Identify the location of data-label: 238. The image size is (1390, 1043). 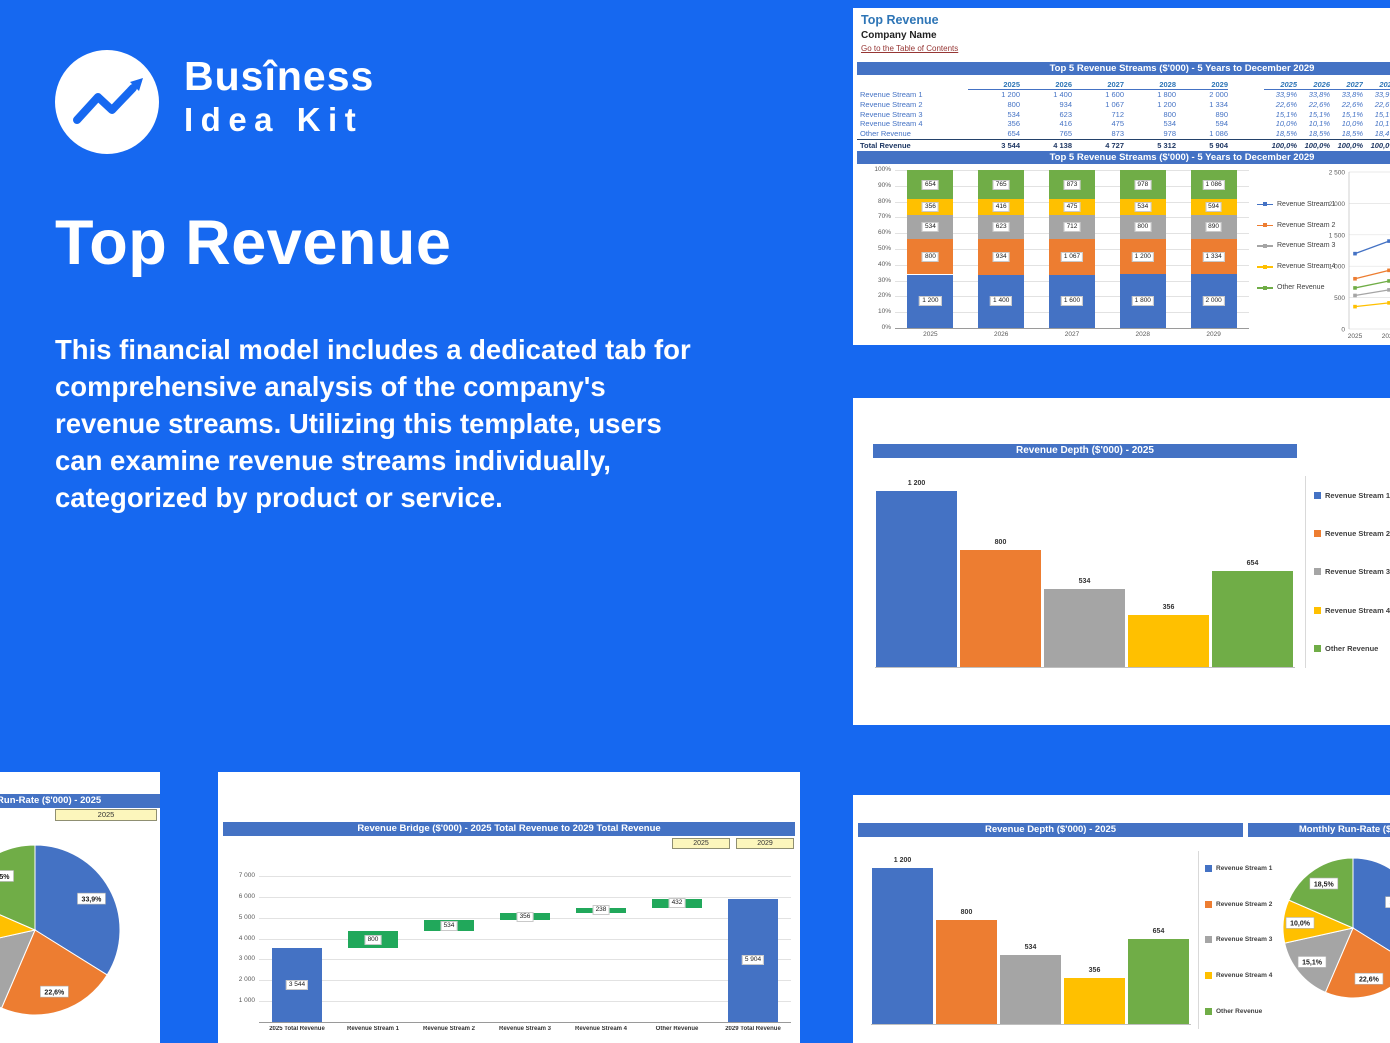
(601, 910).